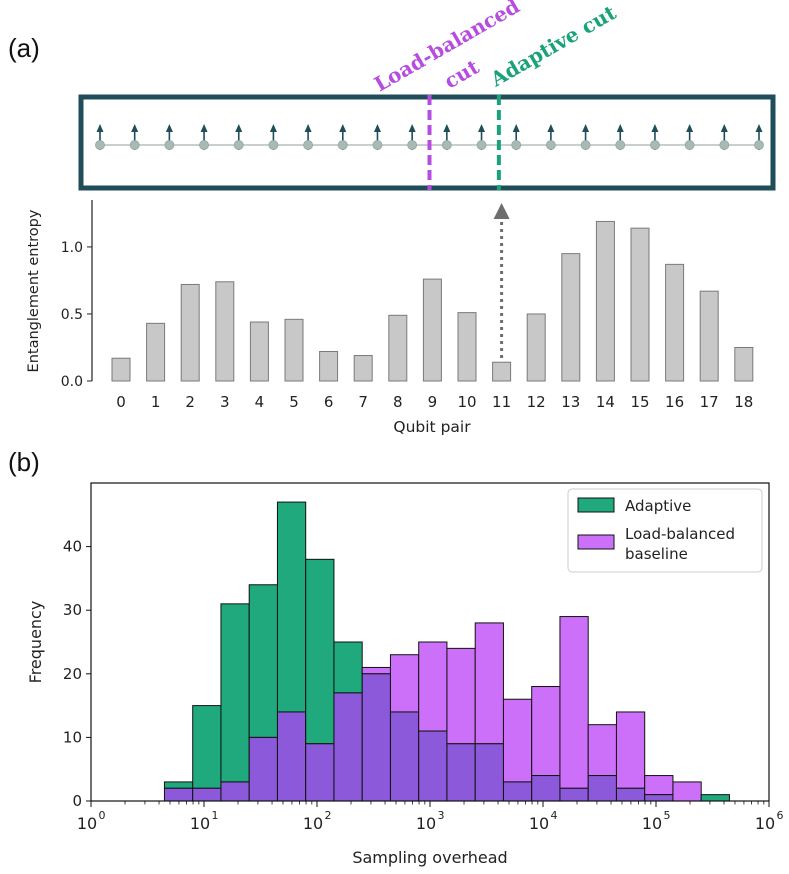 The height and width of the screenshot is (874, 789). I want to click on legend-adaptive-label: Adaptive, so click(658, 506).